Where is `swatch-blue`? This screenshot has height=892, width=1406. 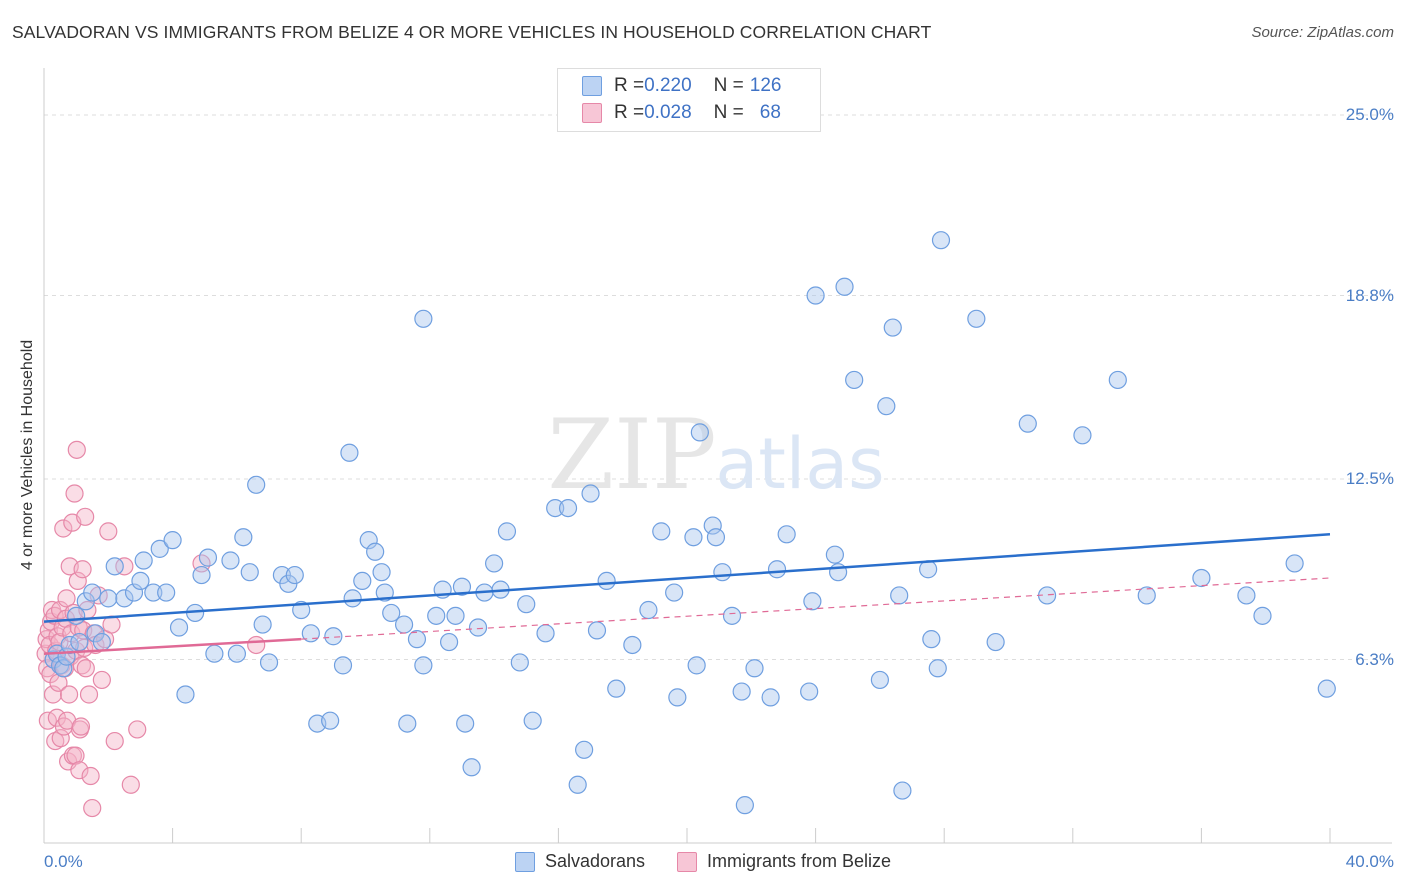 swatch-blue is located at coordinates (592, 86).